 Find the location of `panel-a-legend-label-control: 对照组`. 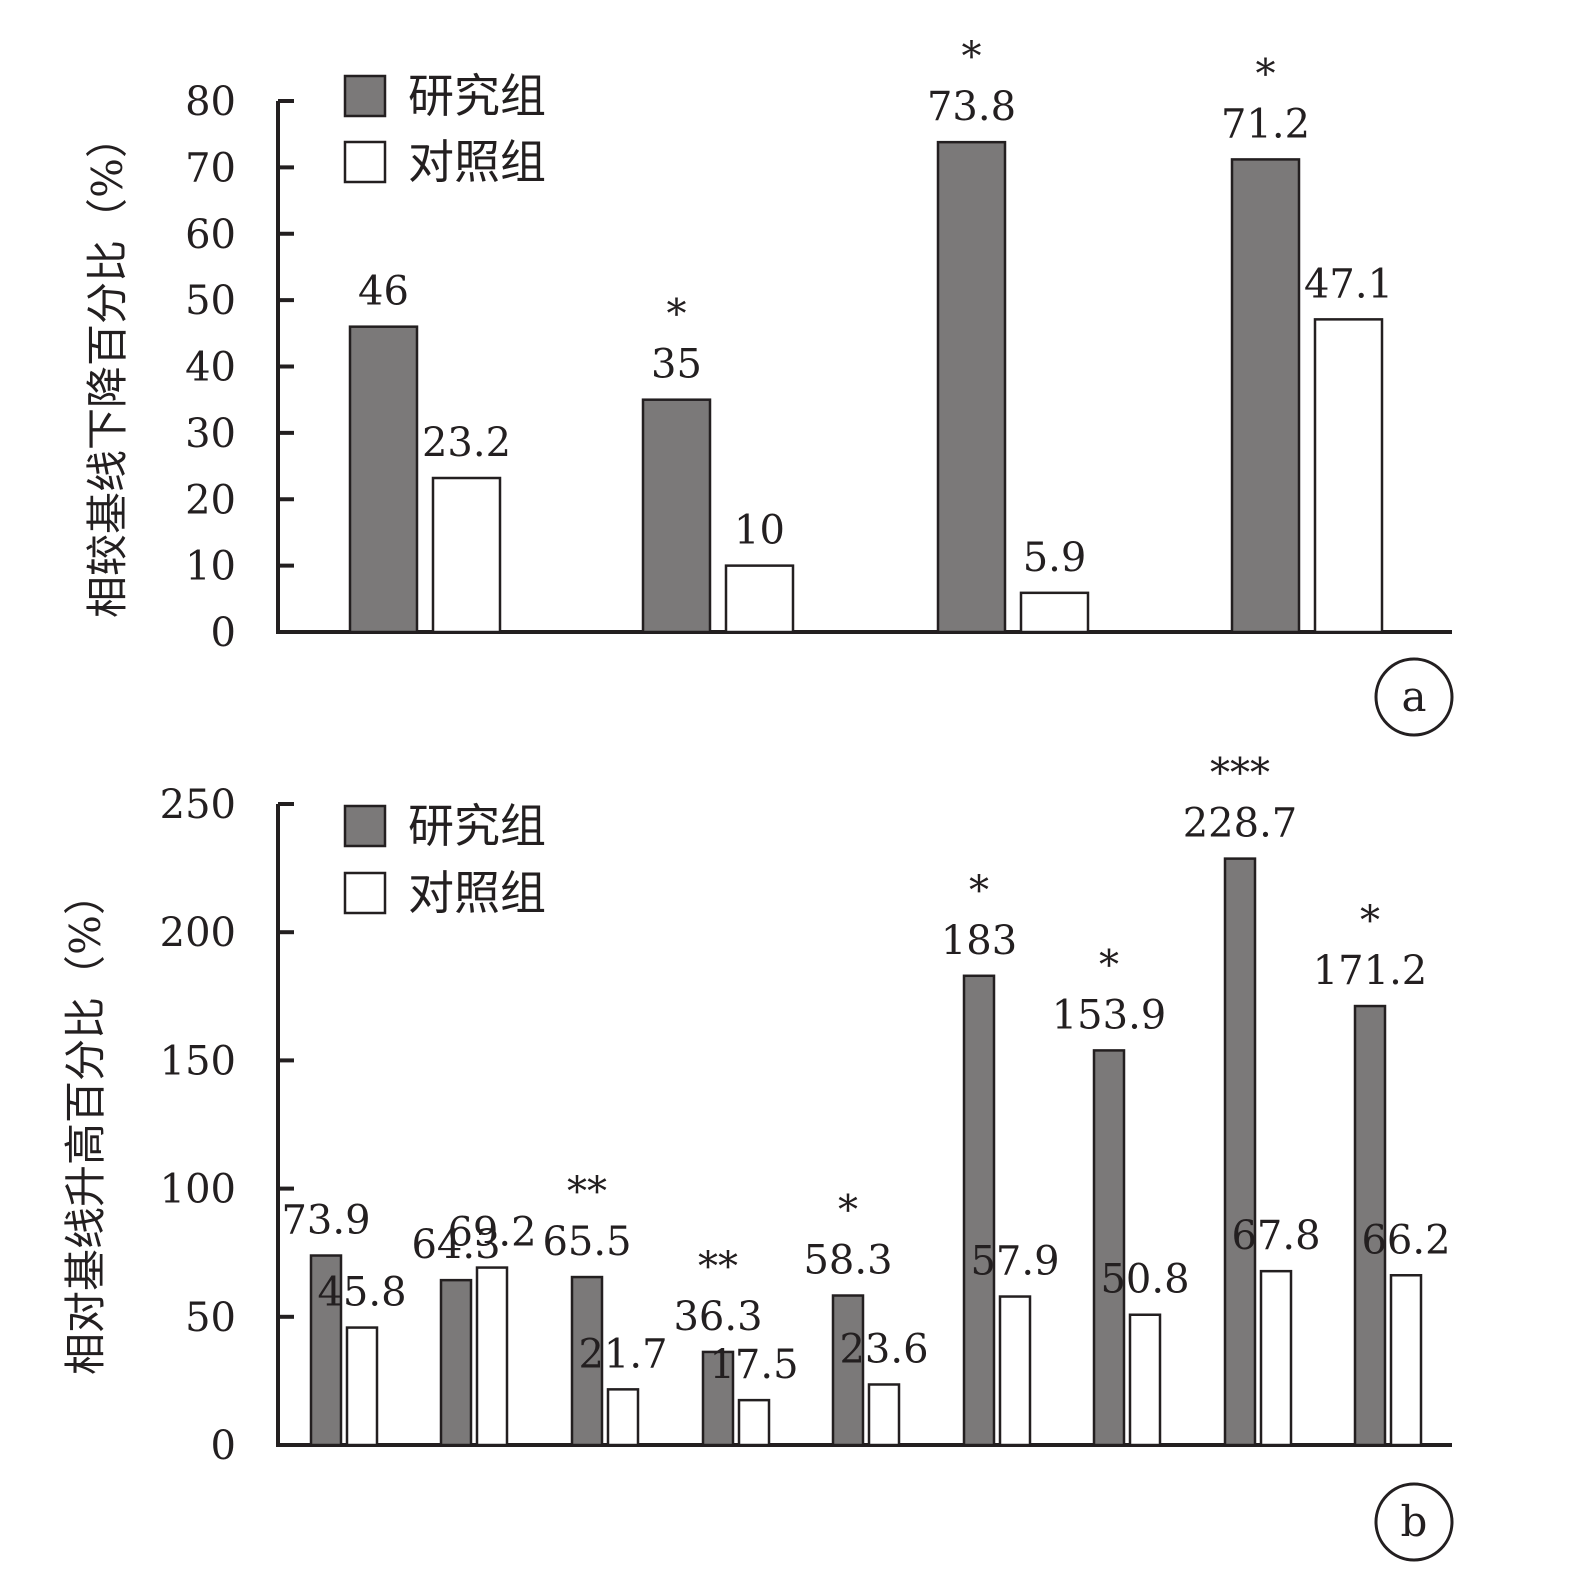

panel-a-legend-label-control: 对照组 is located at coordinates (477, 162).